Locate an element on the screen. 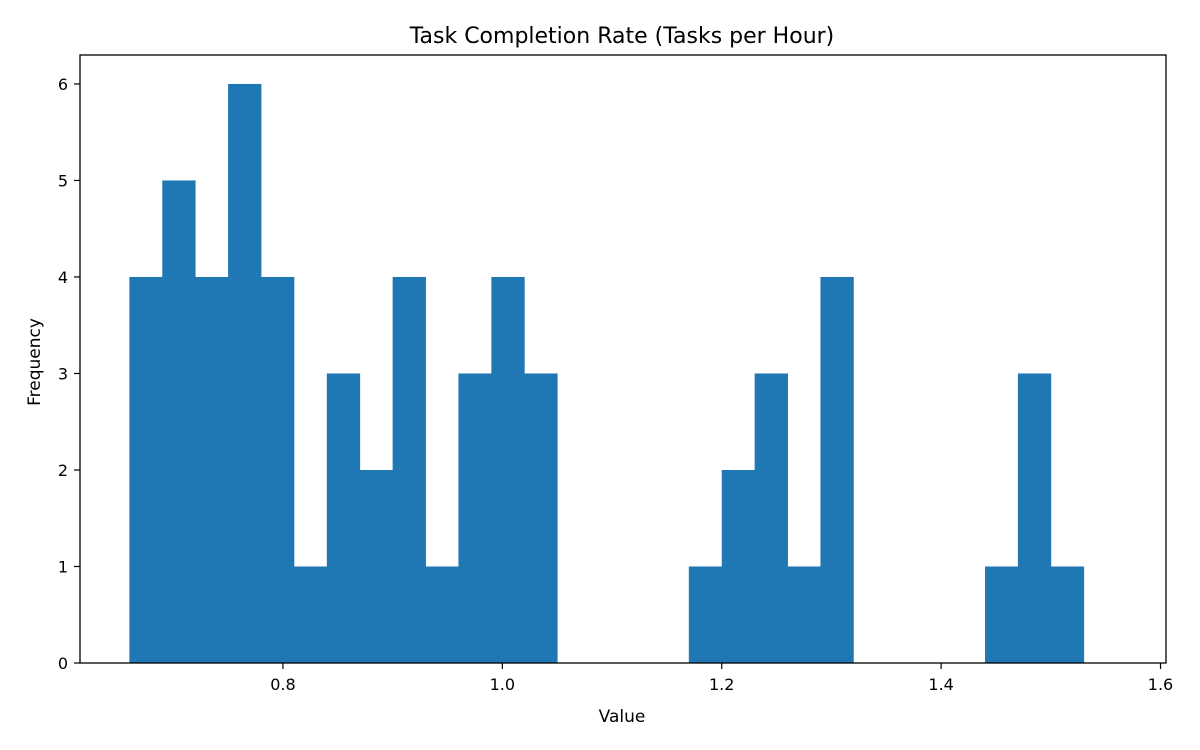  chart-title: Task Completion Rate (Tasks per Hour) is located at coordinates (622, 36).